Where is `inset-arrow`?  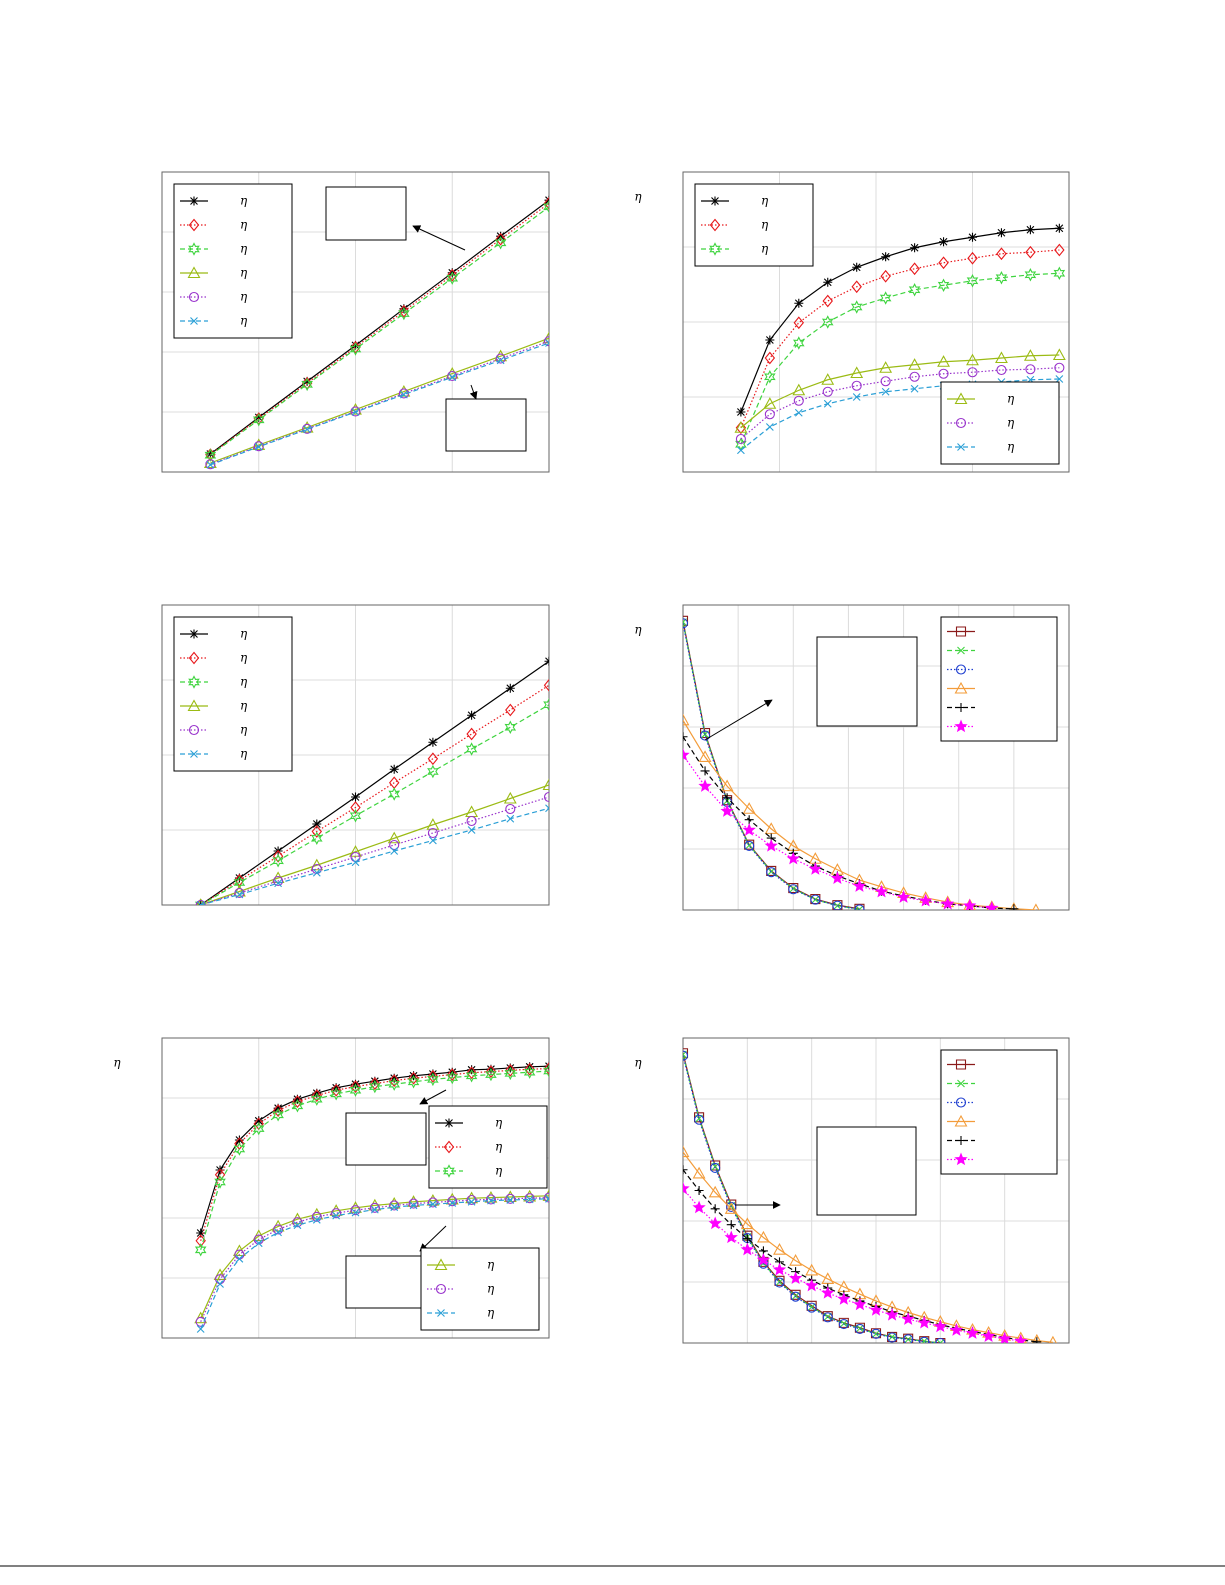 inset-arrow is located at coordinates (433, 1238).